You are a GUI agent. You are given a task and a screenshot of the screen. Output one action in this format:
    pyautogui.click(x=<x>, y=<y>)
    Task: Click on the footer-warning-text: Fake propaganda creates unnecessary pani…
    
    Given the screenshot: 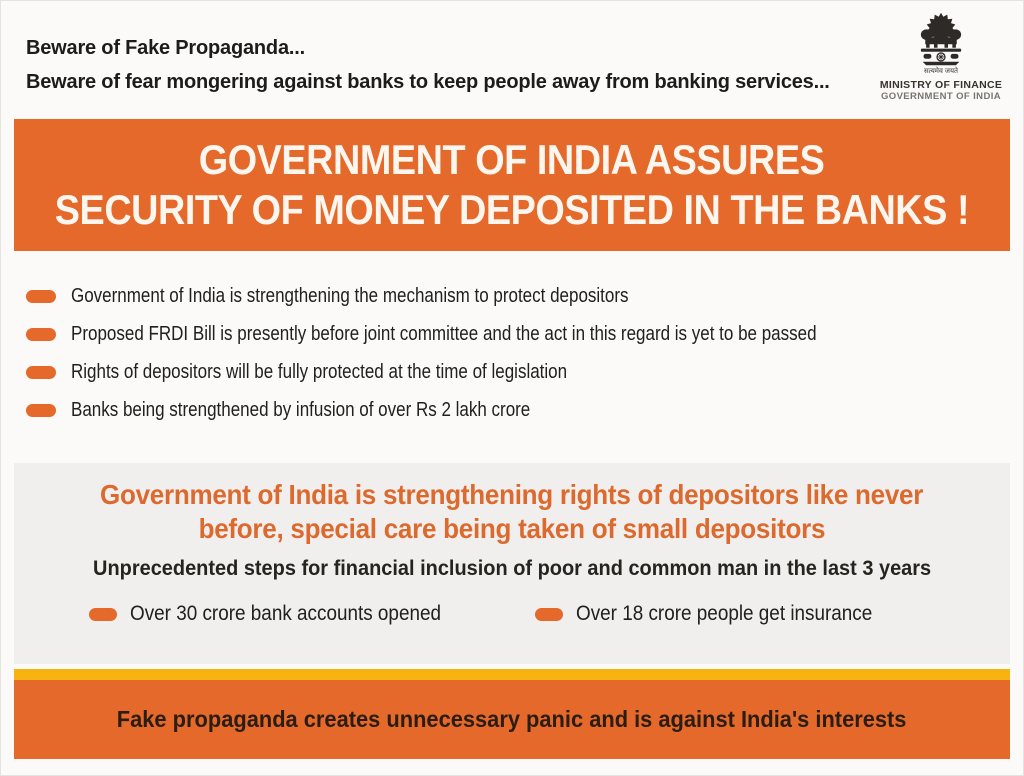 What is the action you would take?
    pyautogui.click(x=512, y=719)
    